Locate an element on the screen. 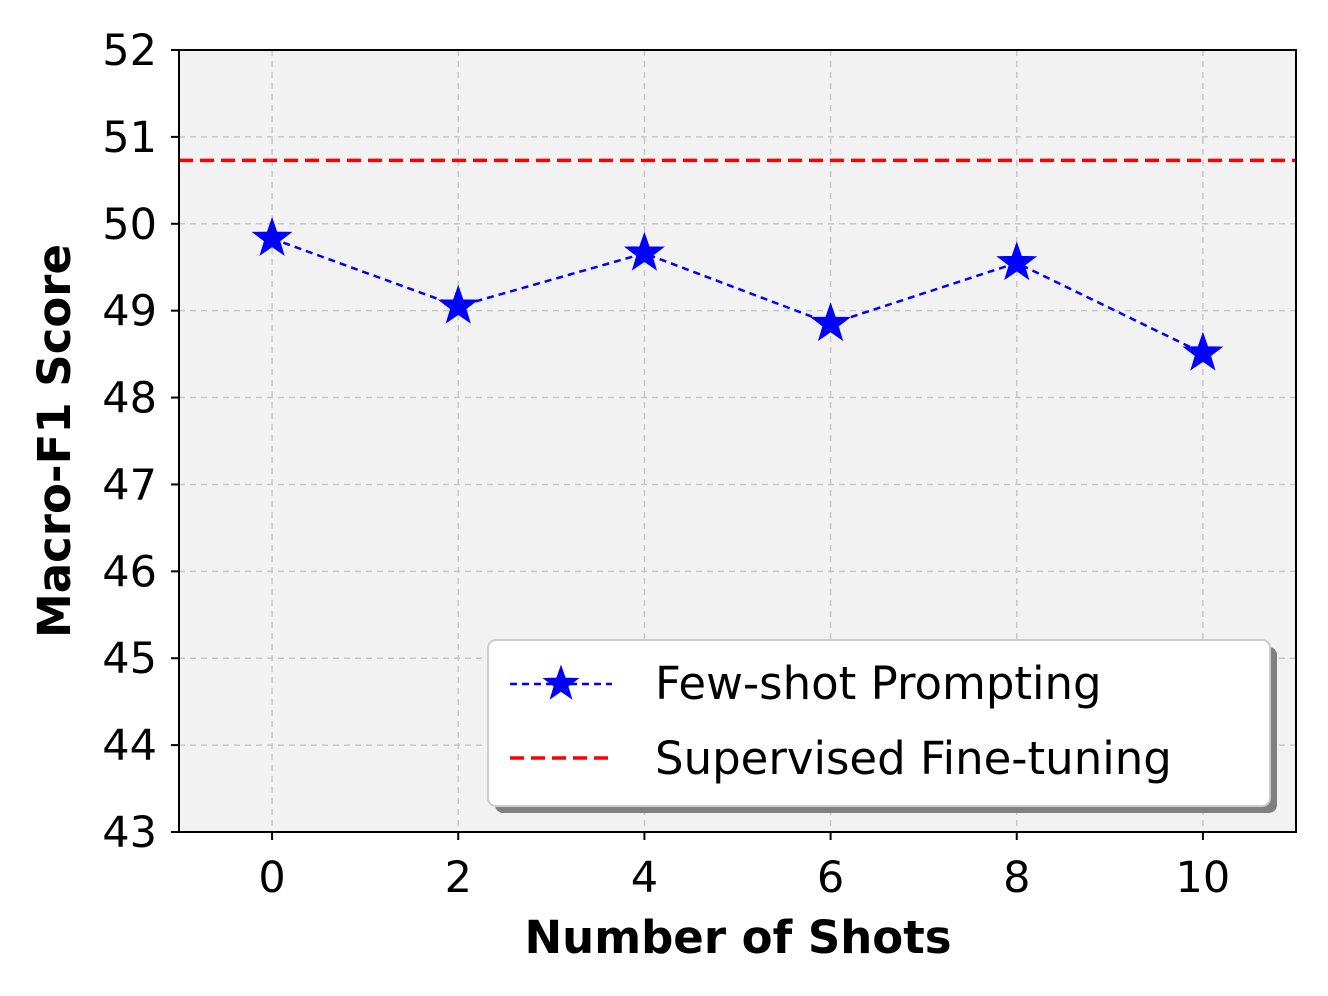 Image resolution: width=1328 pixels, height=996 pixels. y-tick-label: 43 is located at coordinates (129, 833).